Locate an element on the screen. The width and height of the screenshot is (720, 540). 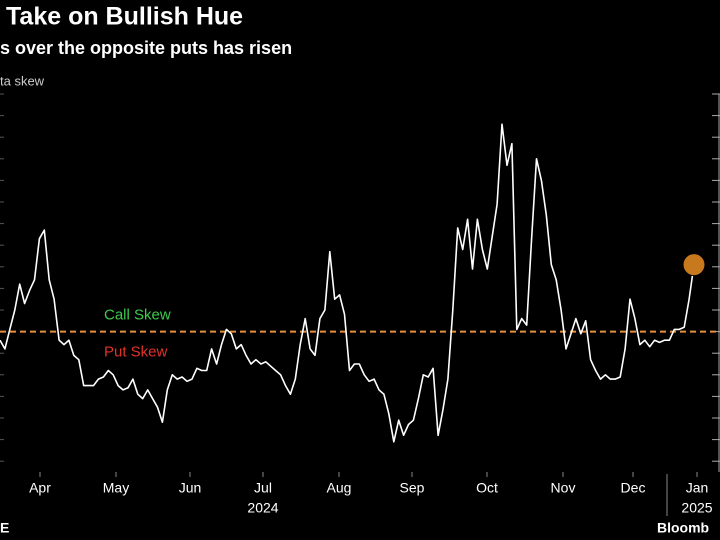
chart-title: Take on Bullish Hue is located at coordinates (124, 17).